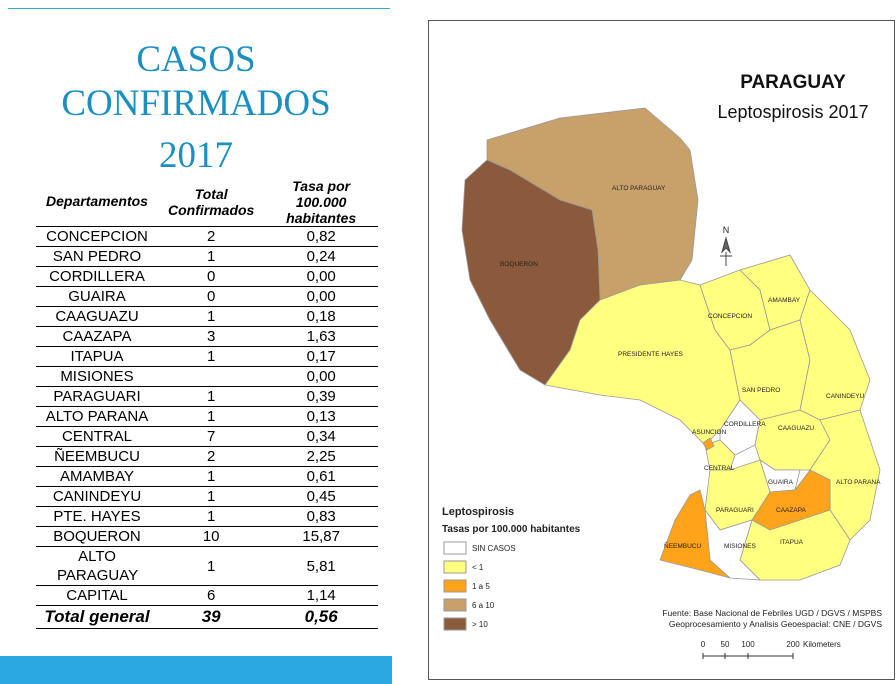 Image resolution: width=896 pixels, height=684 pixels. I want to click on region-label: PRESIDENTE HAYES, so click(651, 354).